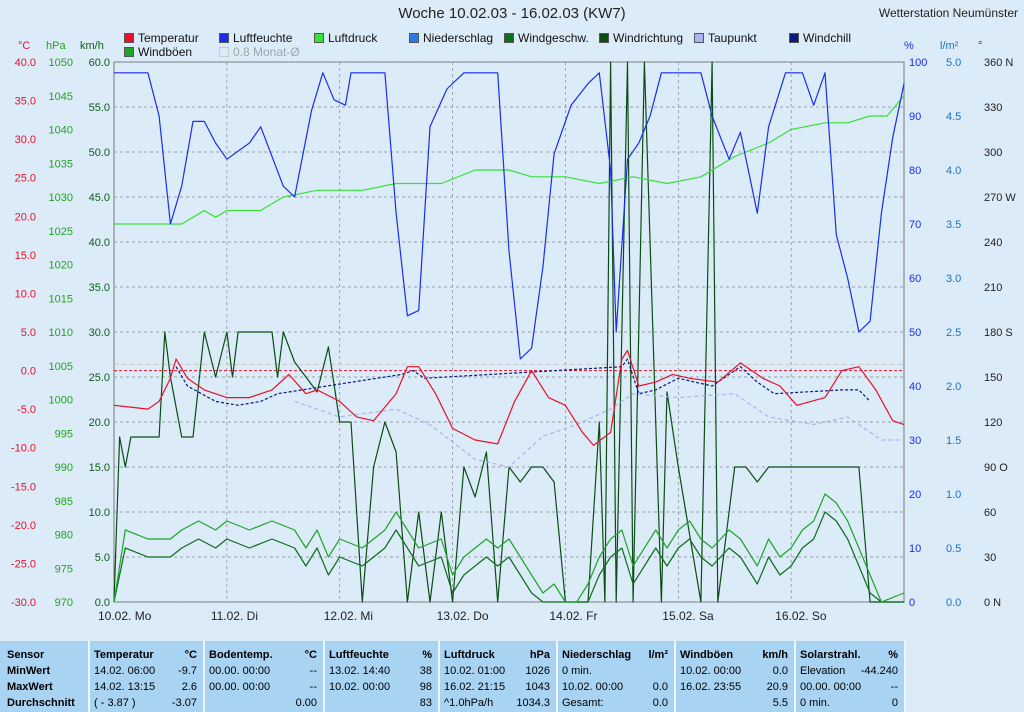  I want to click on wind-tick-label: 35.0, so click(99, 288).